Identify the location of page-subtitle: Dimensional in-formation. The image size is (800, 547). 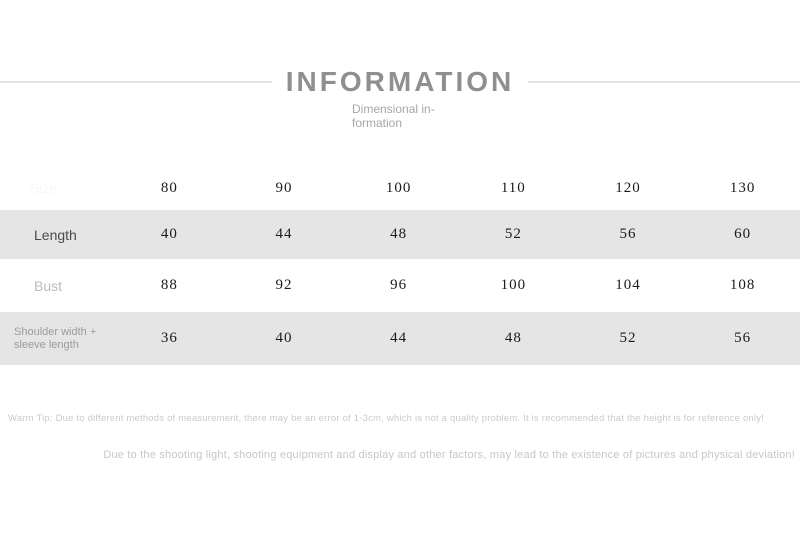
(393, 116).